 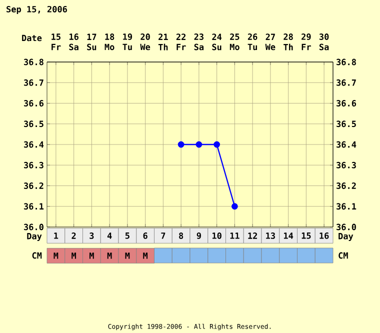 What do you see at coordinates (109, 235) in the screenshot?
I see `x-tick-label: 4` at bounding box center [109, 235].